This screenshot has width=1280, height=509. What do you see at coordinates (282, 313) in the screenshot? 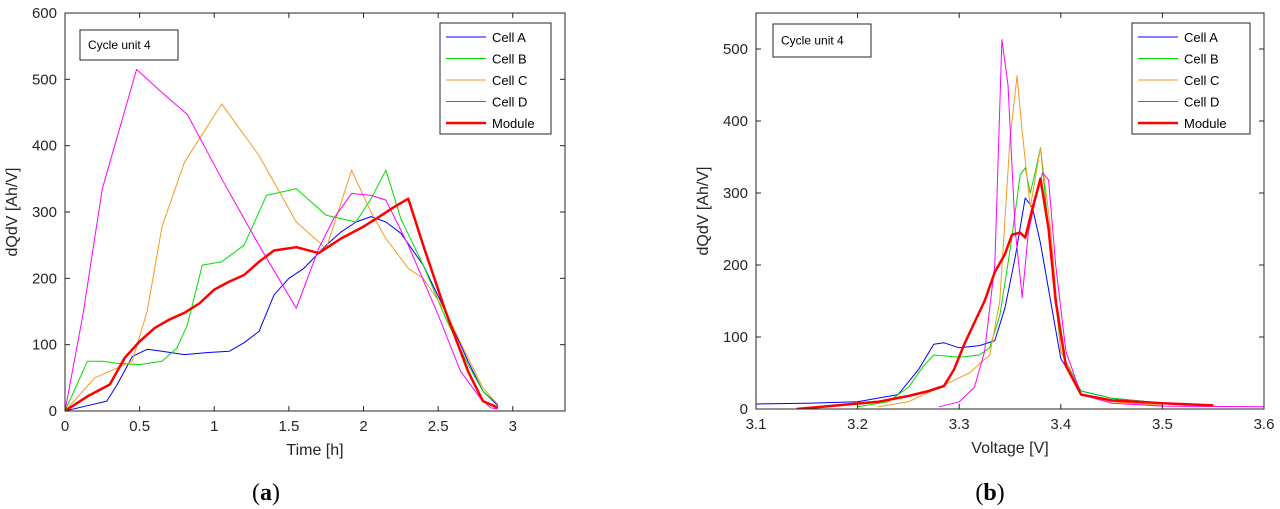
I see `series-line-cell-a` at bounding box center [282, 313].